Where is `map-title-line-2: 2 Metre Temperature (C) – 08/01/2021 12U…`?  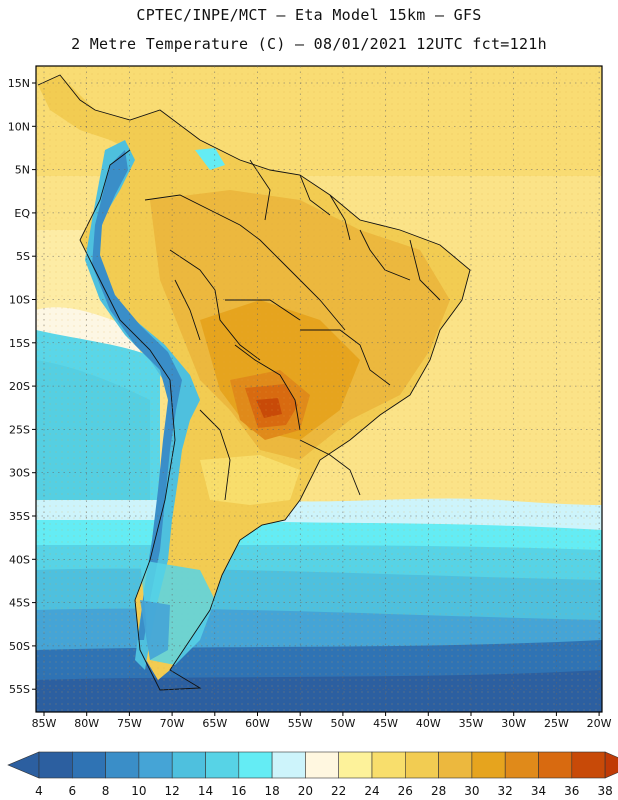 map-title-line-2: 2 Metre Temperature (C) – 08/01/2021 12U… is located at coordinates (309, 44).